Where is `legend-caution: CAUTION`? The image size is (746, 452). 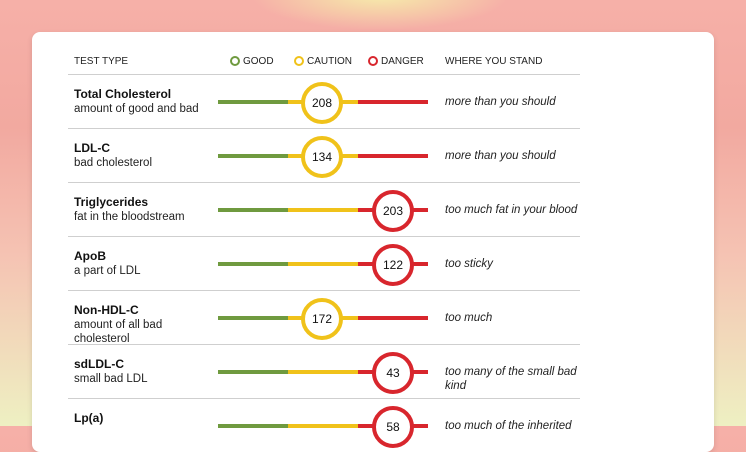 legend-caution: CAUTION is located at coordinates (323, 61).